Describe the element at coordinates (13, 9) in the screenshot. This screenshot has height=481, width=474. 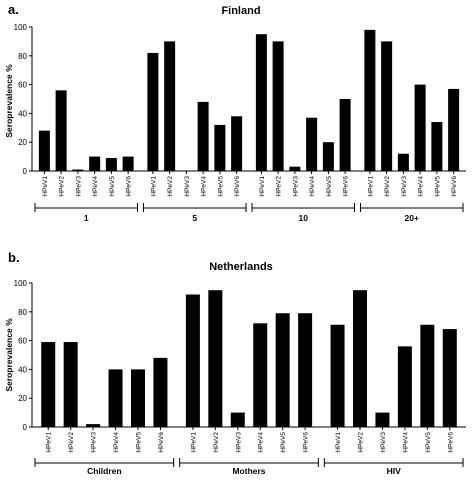
I see `panel-a-letter: a.` at that location.